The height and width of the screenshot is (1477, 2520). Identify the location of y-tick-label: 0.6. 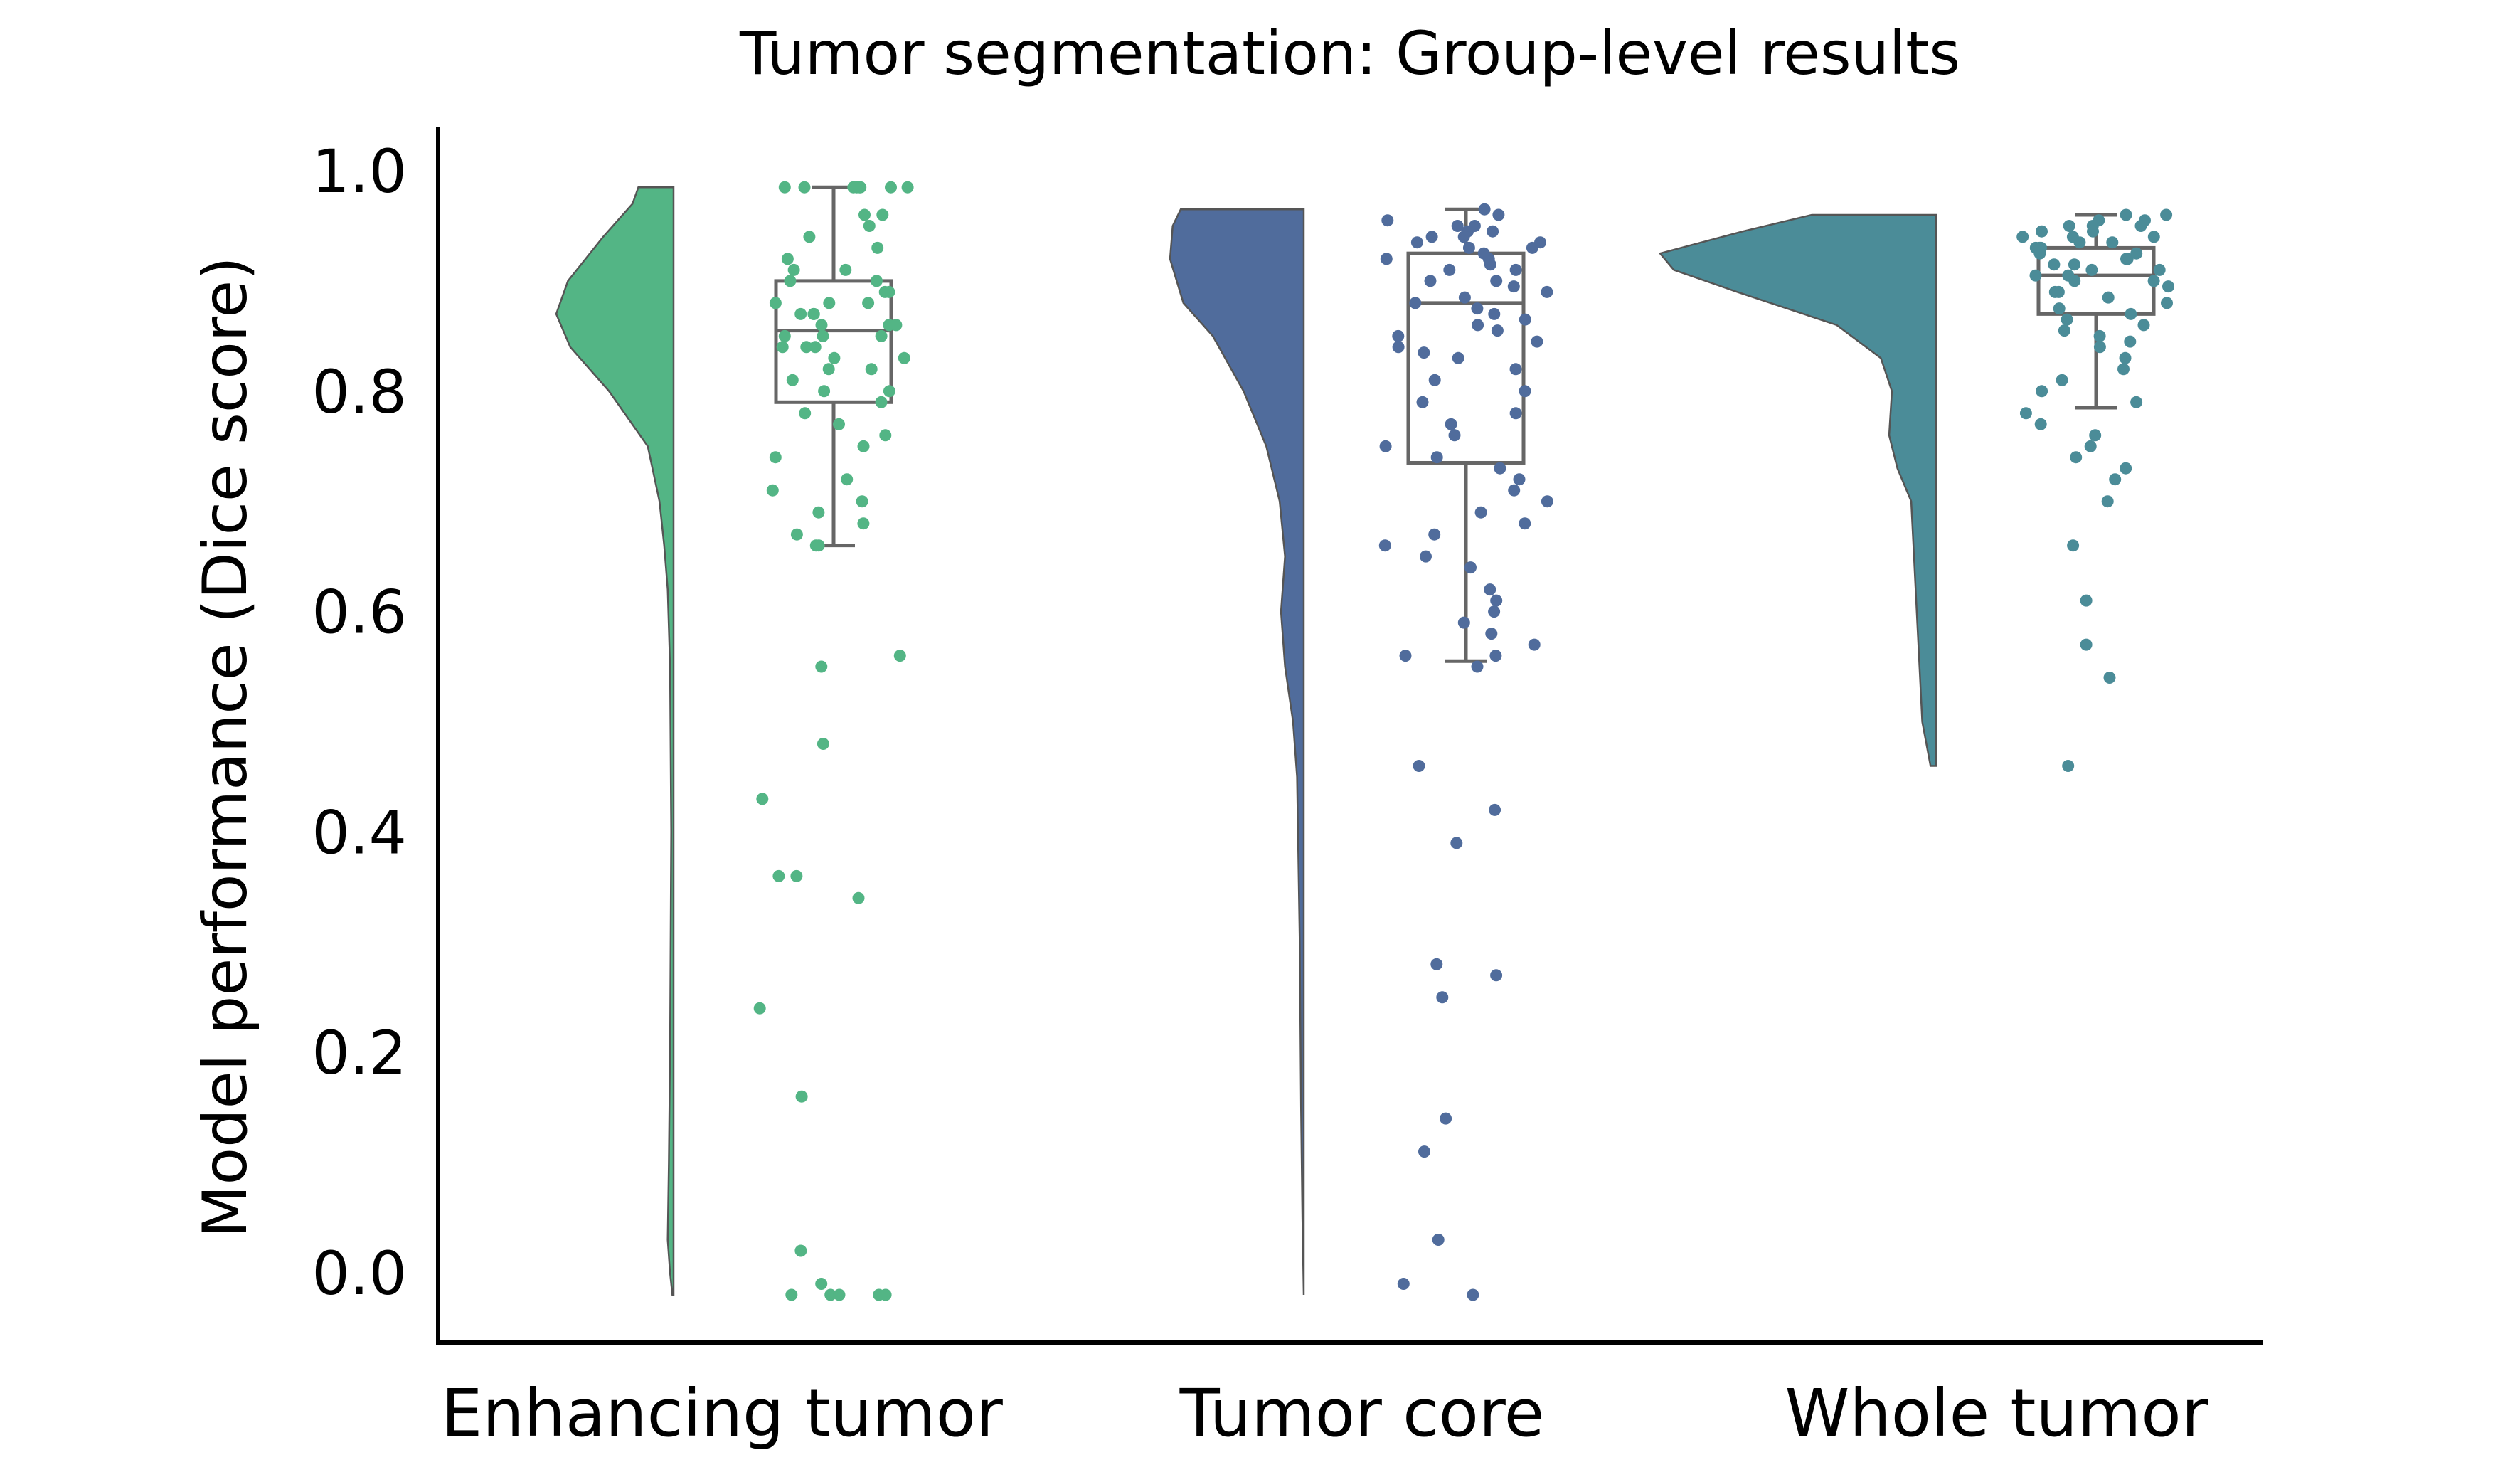
(359, 612).